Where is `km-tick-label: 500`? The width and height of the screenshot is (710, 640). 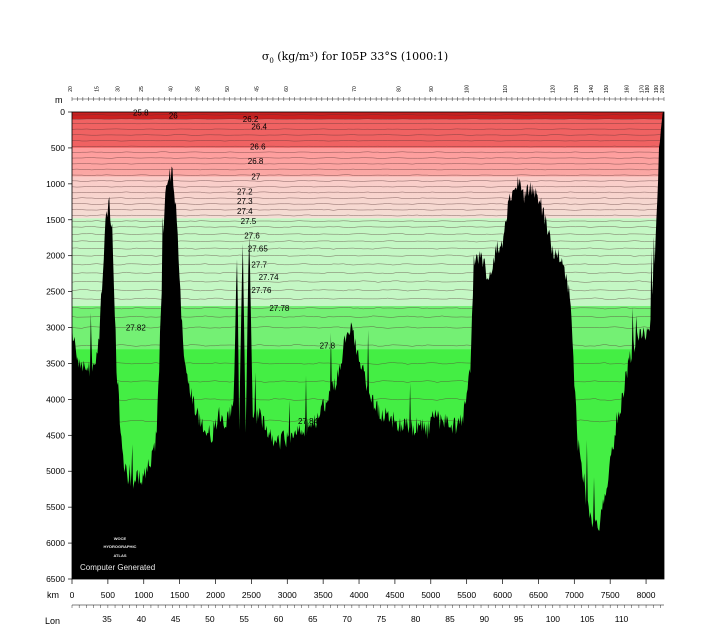
km-tick-label: 500 is located at coordinates (108, 595).